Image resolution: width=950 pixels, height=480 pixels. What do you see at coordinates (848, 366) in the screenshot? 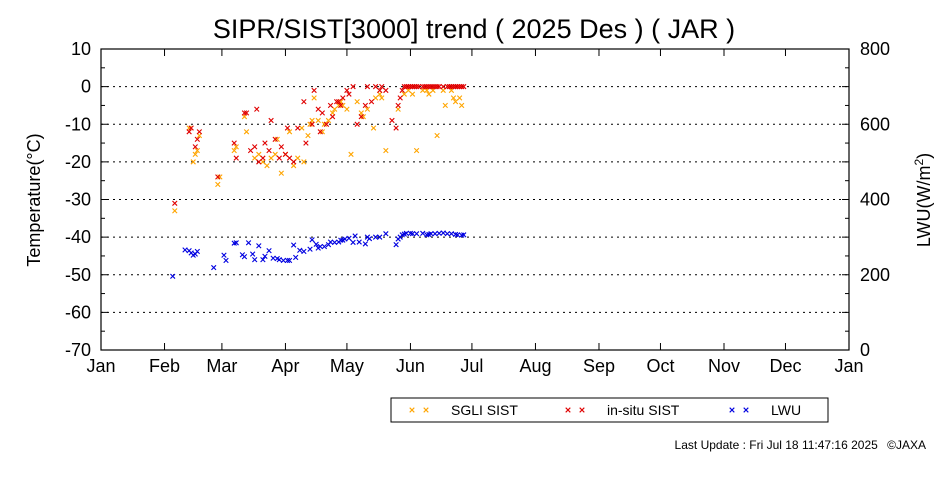
I see `x-tick-label: Jan` at bounding box center [848, 366].